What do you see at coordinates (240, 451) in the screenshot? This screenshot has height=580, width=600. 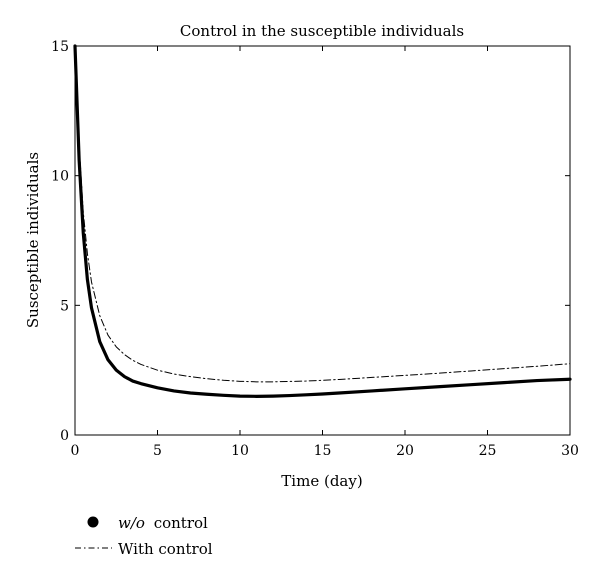 I see `x-tick-label: 10` at bounding box center [240, 451].